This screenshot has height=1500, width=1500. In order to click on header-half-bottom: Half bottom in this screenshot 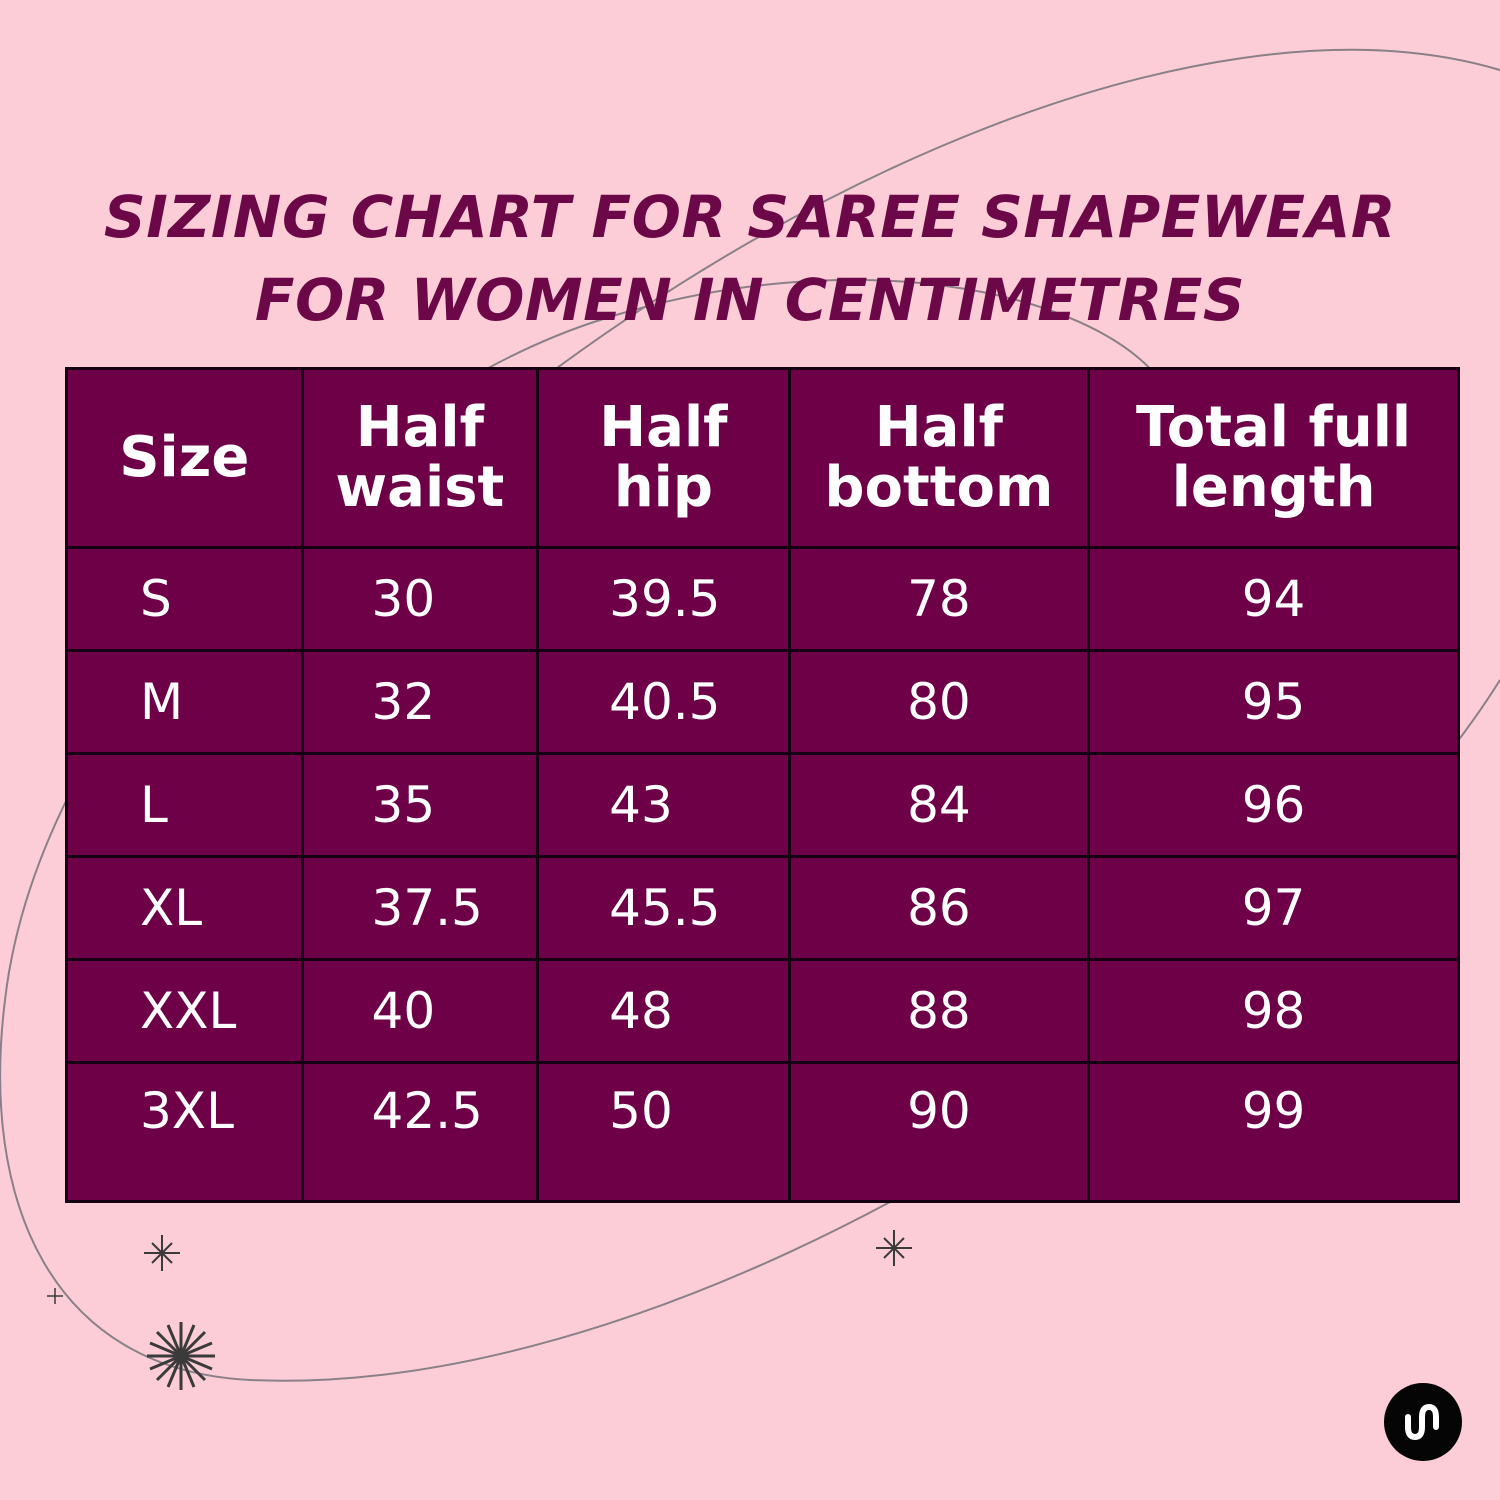, I will do `click(939, 458)`.